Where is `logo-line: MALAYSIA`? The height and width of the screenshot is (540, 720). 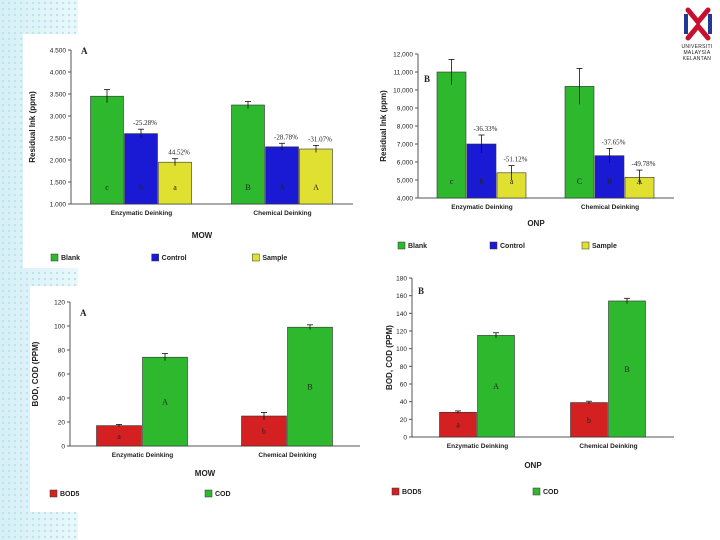
logo-line: MALAYSIA is located at coordinates (697, 53).